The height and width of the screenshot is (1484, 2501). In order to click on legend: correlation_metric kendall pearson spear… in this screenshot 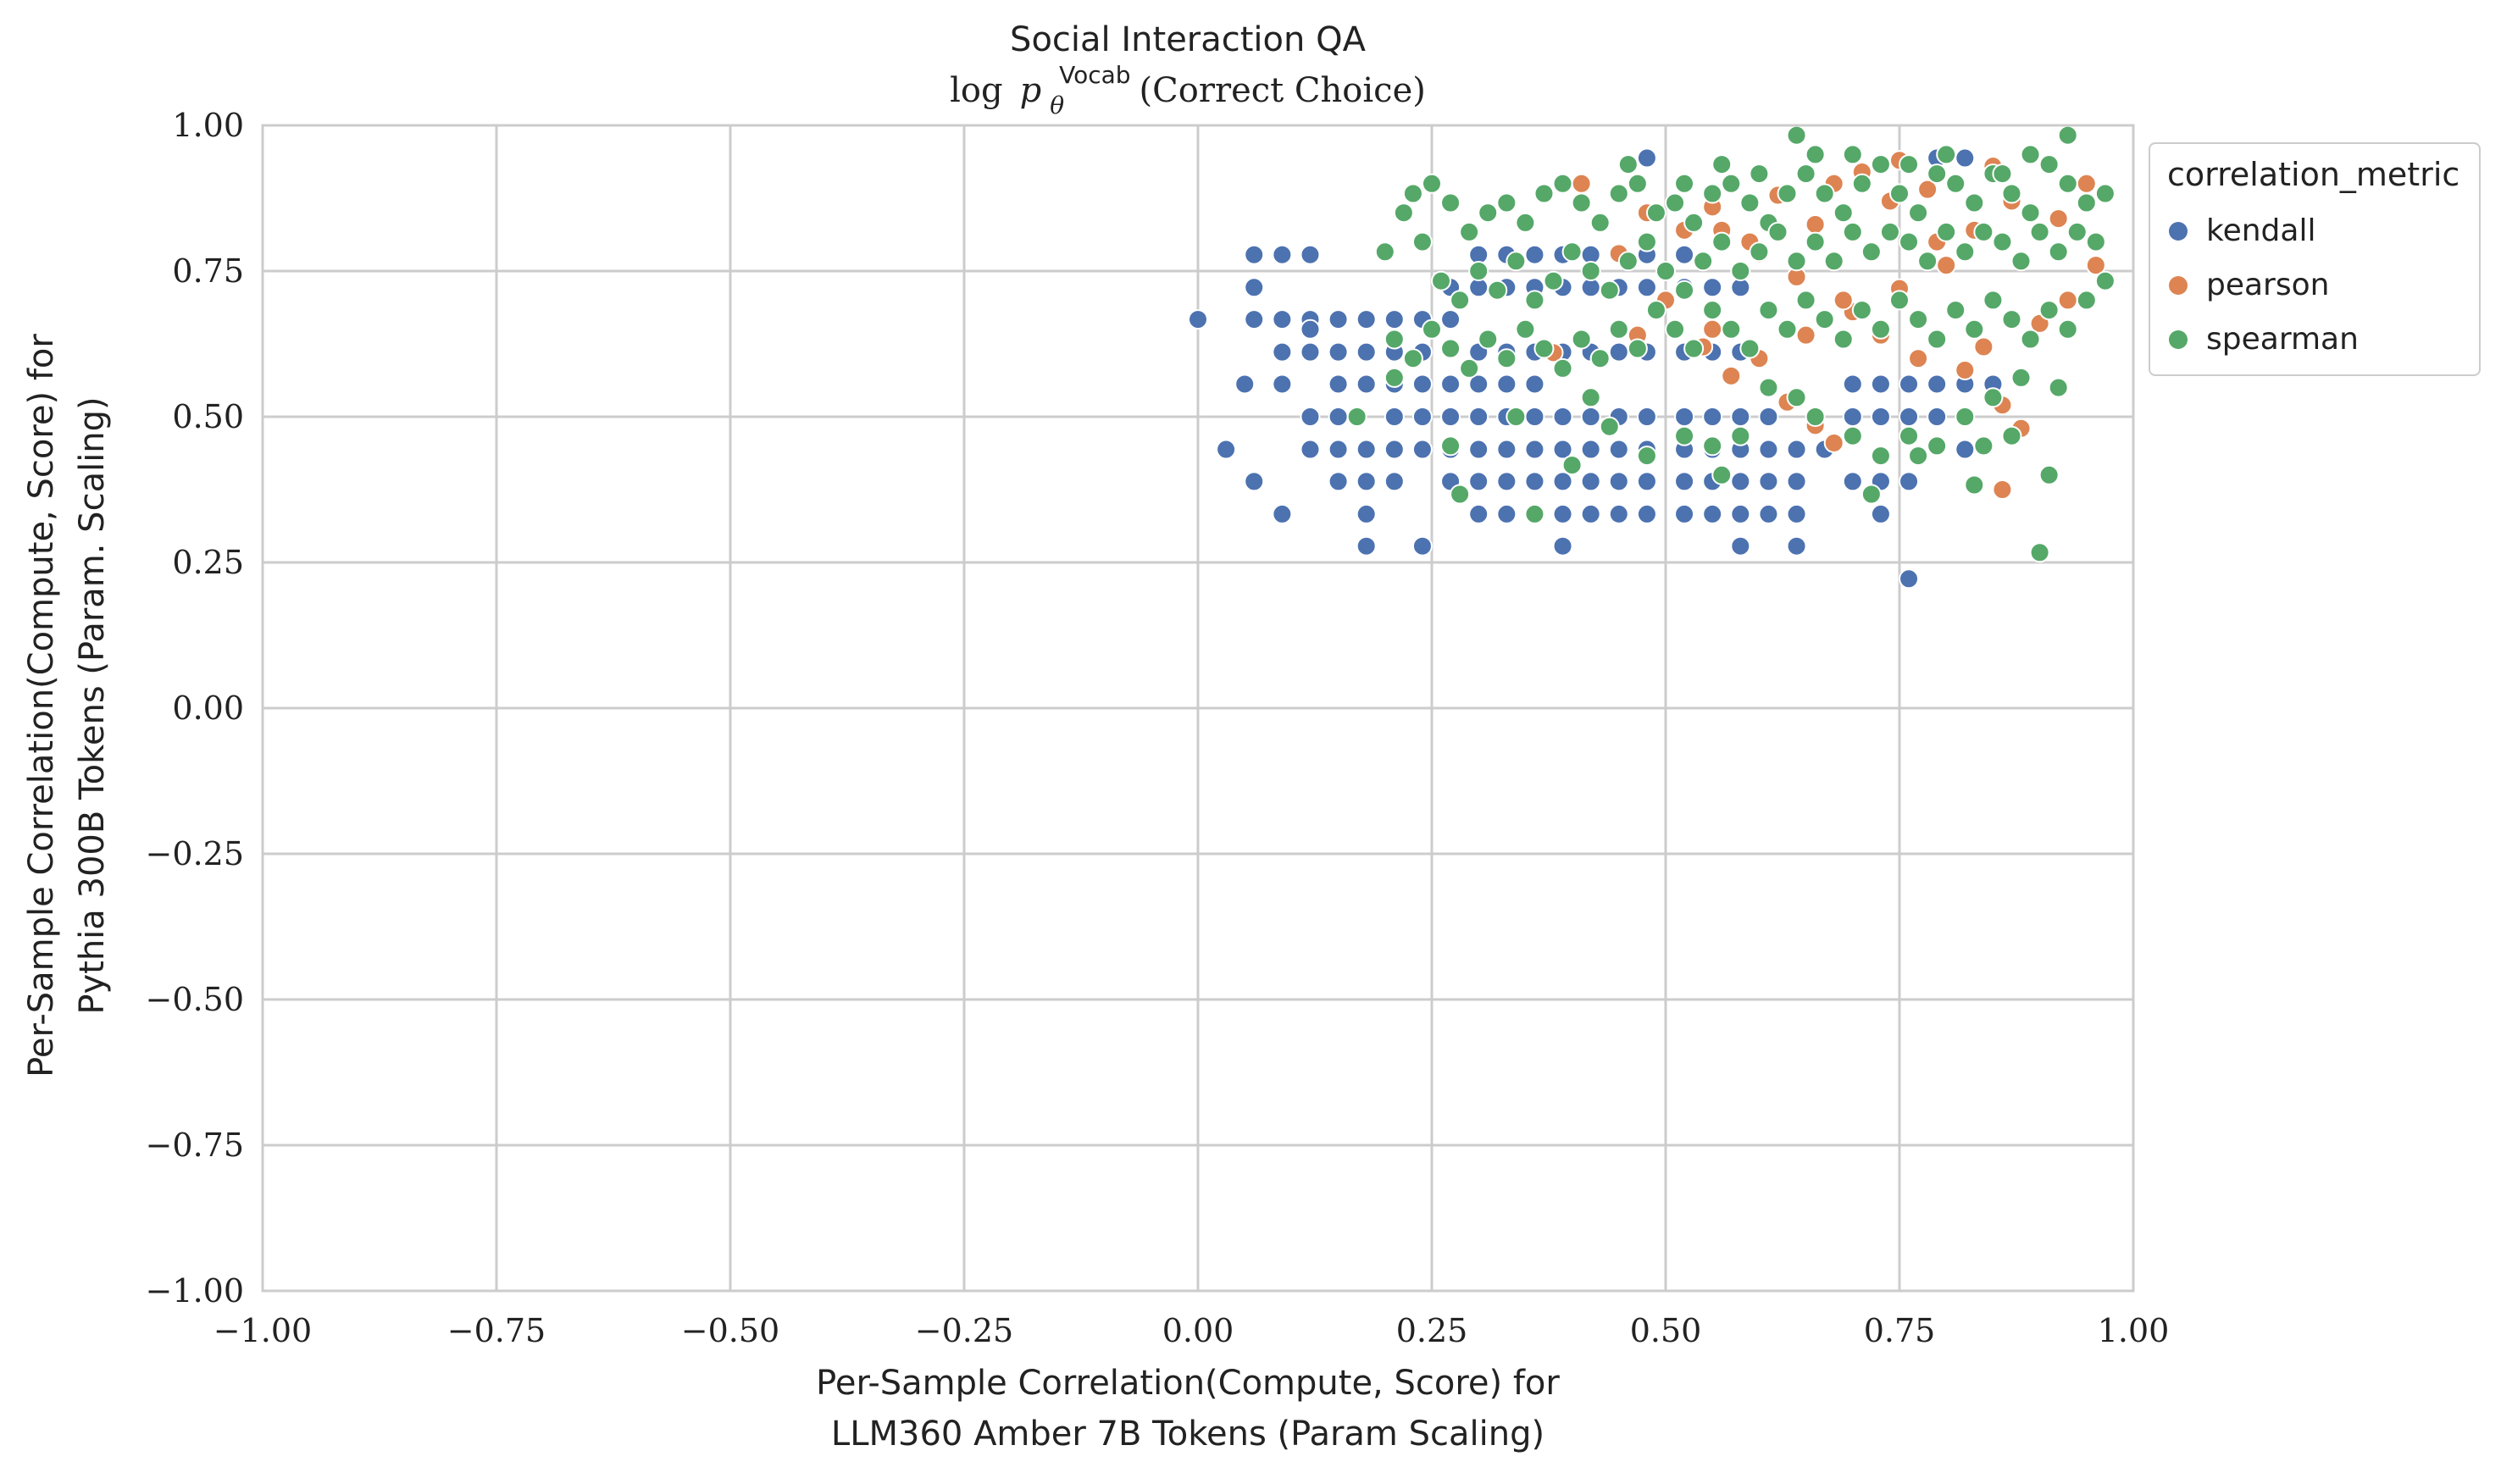, I will do `click(2315, 259)`.